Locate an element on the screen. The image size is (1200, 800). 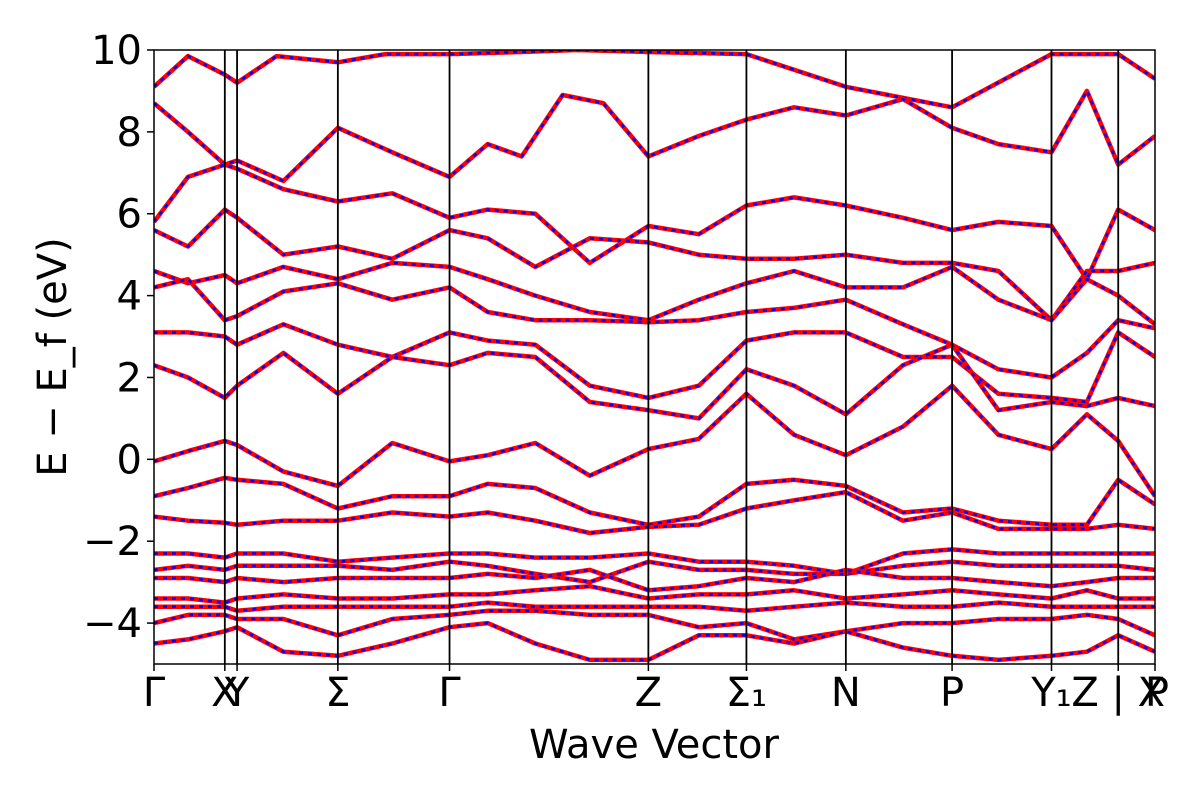
y-axis-label: E − E_f (eV) is located at coordinates (53, 356).